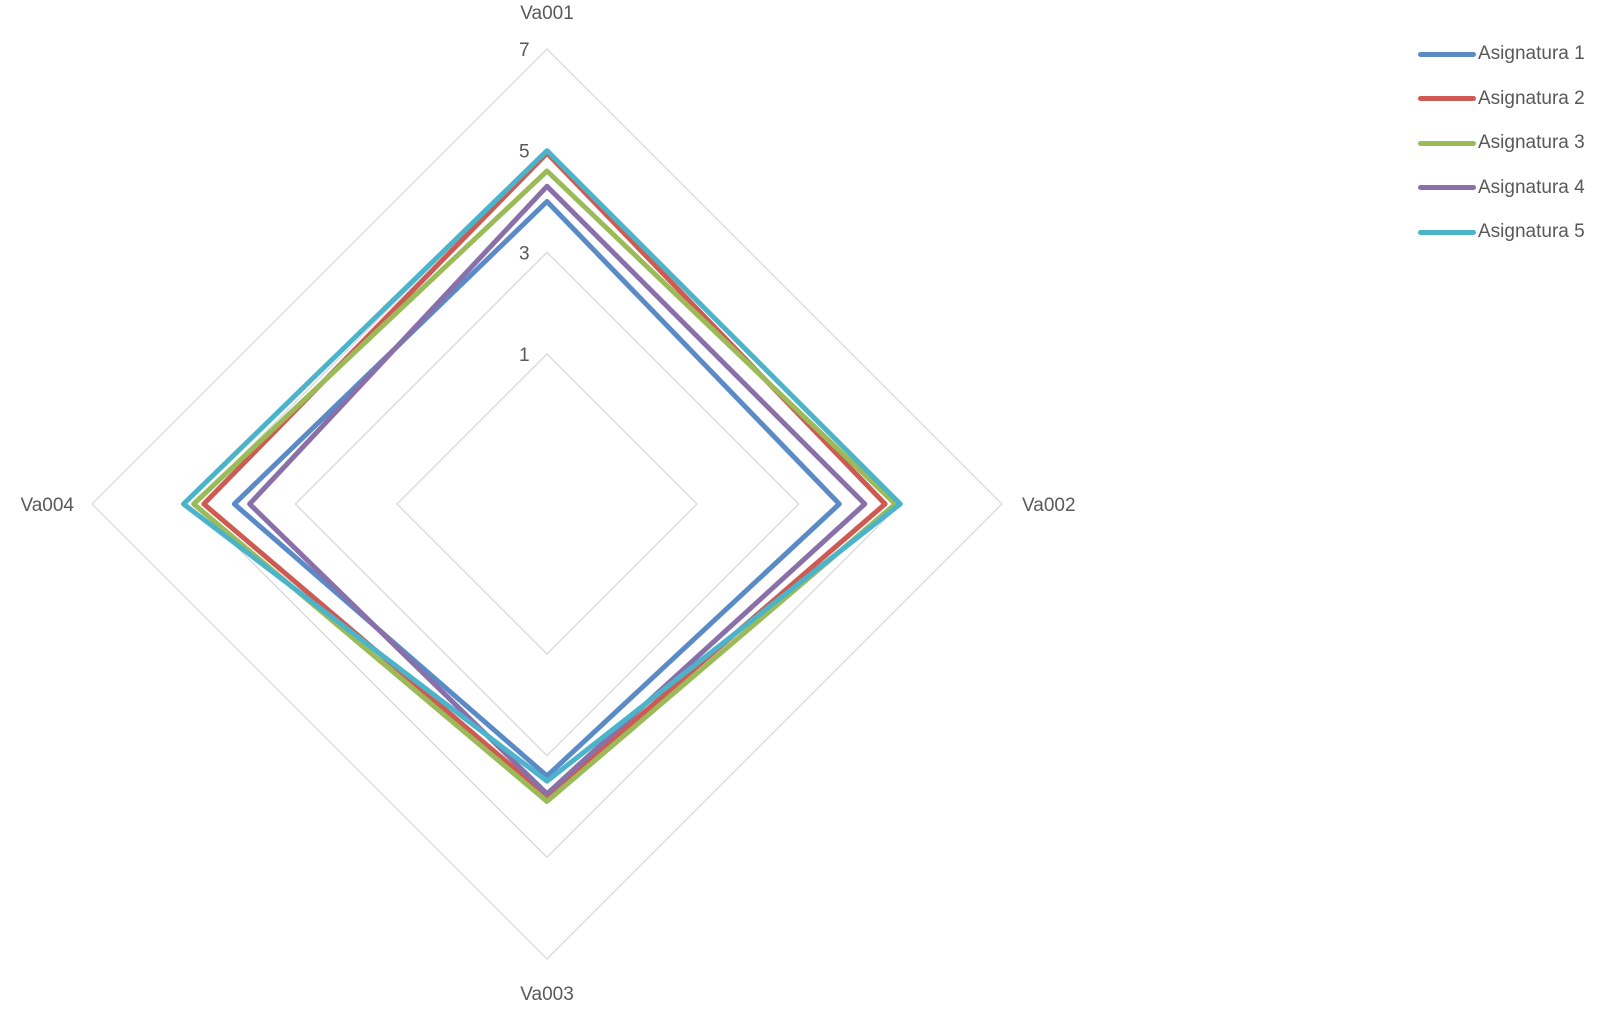 The height and width of the screenshot is (1034, 1610). Describe the element at coordinates (47, 505) in the screenshot. I see `axis-label-va004: Va004` at that location.